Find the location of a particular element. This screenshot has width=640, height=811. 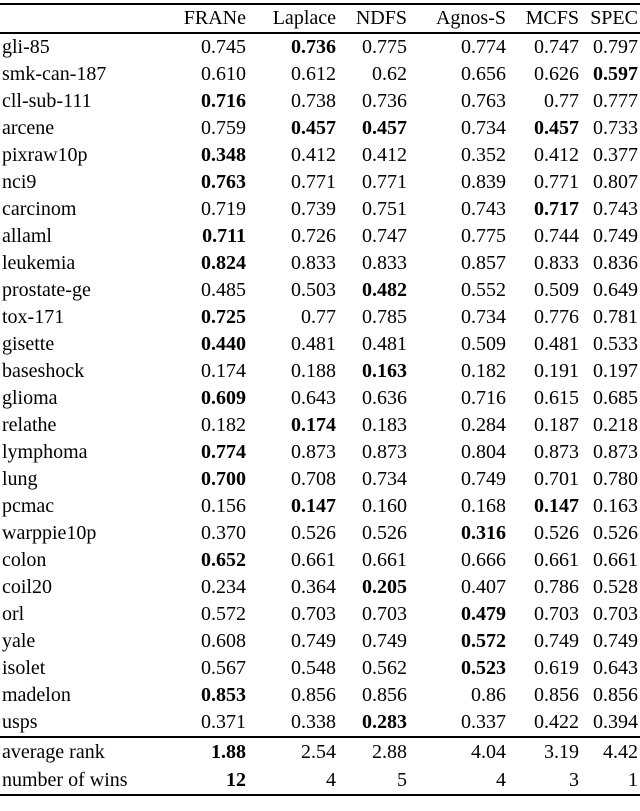

row-label: orl is located at coordinates (13, 614).